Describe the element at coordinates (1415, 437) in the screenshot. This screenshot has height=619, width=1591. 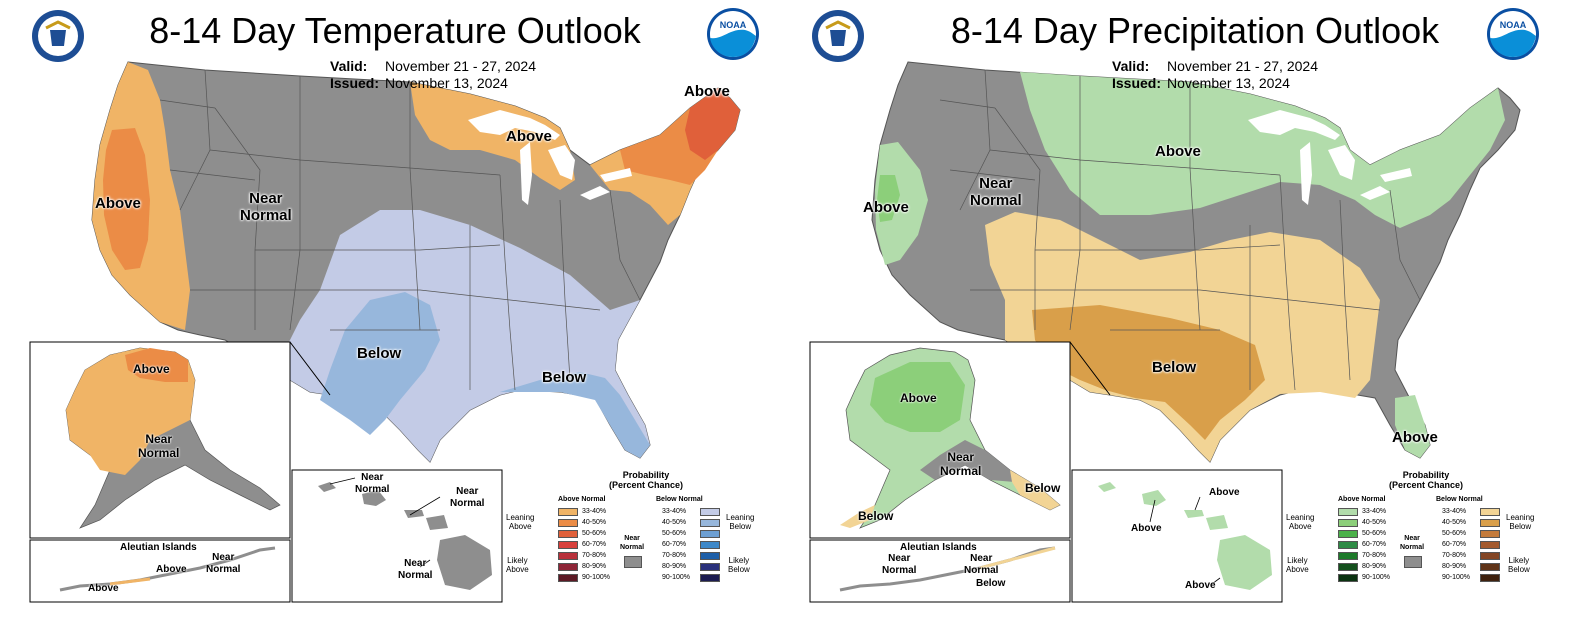
I see `label-fl-above: Above` at that location.